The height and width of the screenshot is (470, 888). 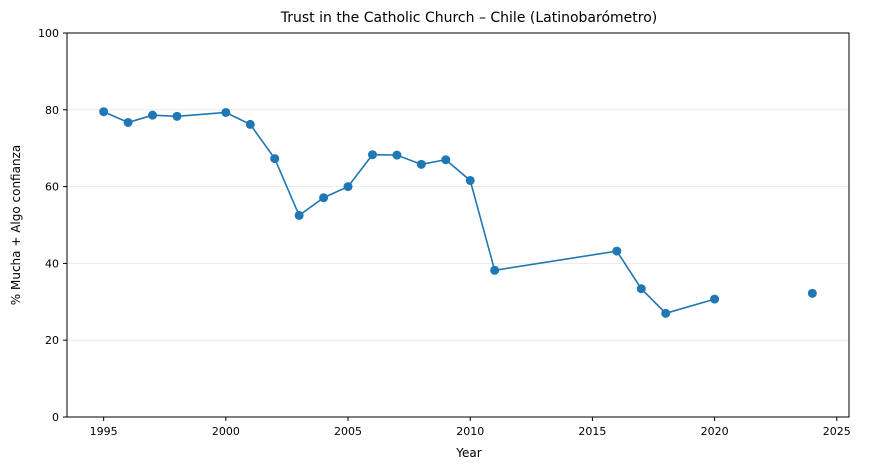 What do you see at coordinates (52, 110) in the screenshot?
I see `y-tick-label: 80` at bounding box center [52, 110].